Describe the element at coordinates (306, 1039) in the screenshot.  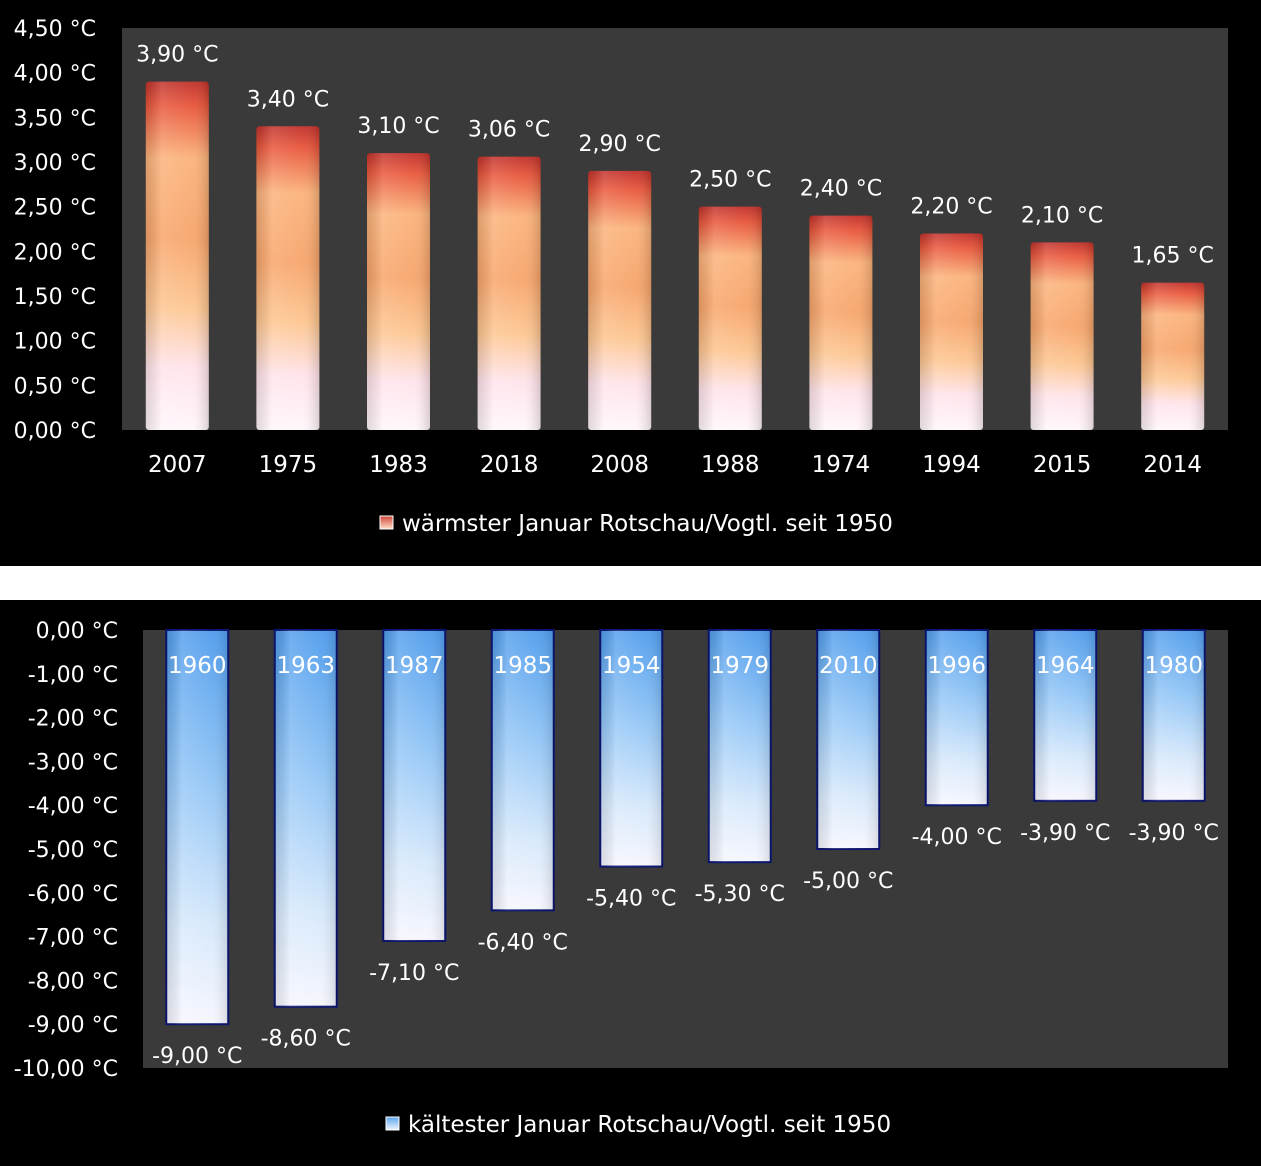
I see `data-label: -8,60 °C` at that location.